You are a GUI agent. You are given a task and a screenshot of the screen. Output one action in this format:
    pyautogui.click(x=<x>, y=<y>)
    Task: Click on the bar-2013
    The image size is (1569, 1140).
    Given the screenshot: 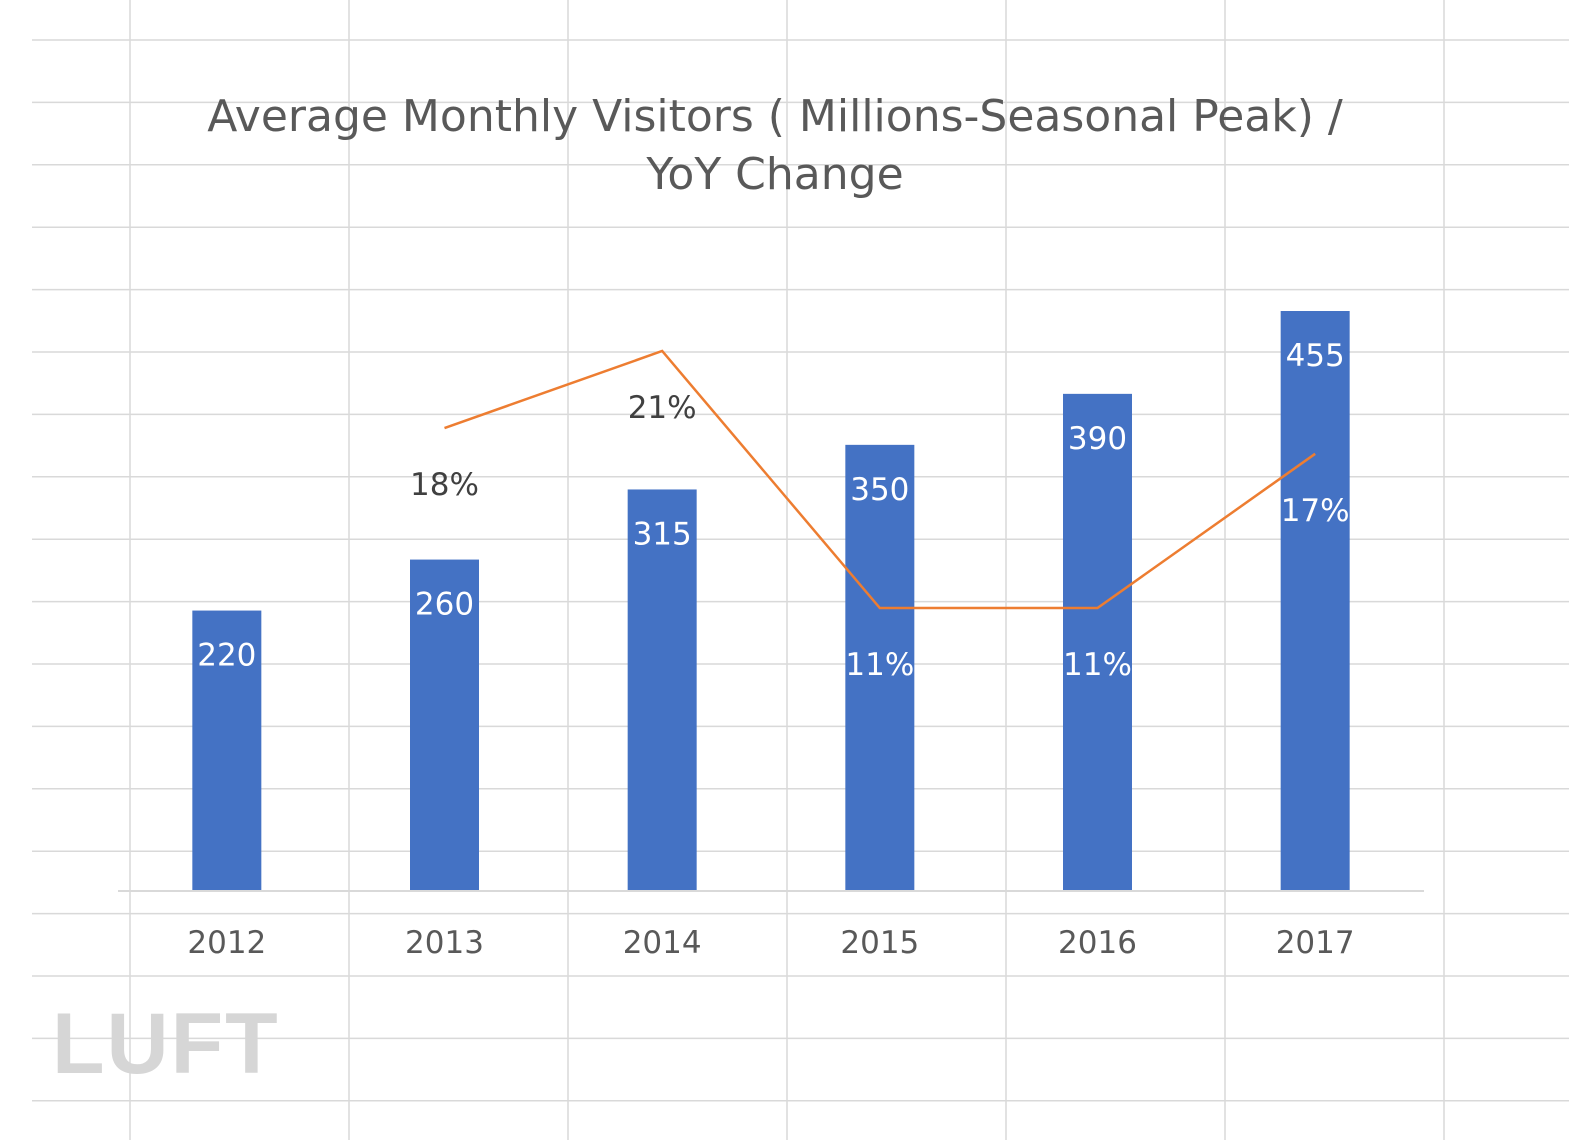 What is the action you would take?
    pyautogui.click(x=444, y=725)
    